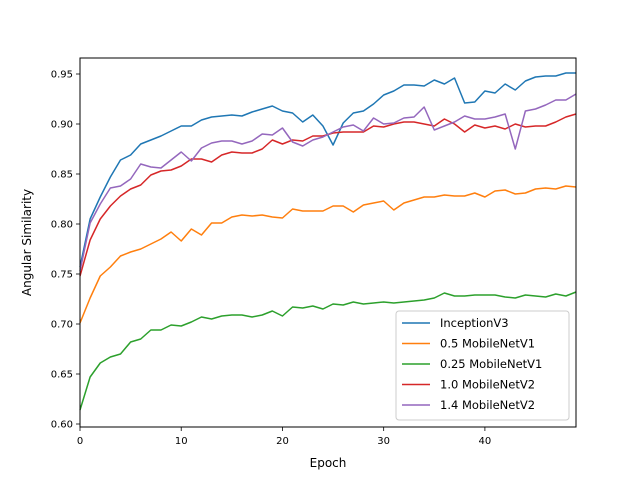 Image resolution: width=640 pixels, height=484 pixels. What do you see at coordinates (62, 325) in the screenshot?
I see `y-tick-label: 0.70` at bounding box center [62, 325].